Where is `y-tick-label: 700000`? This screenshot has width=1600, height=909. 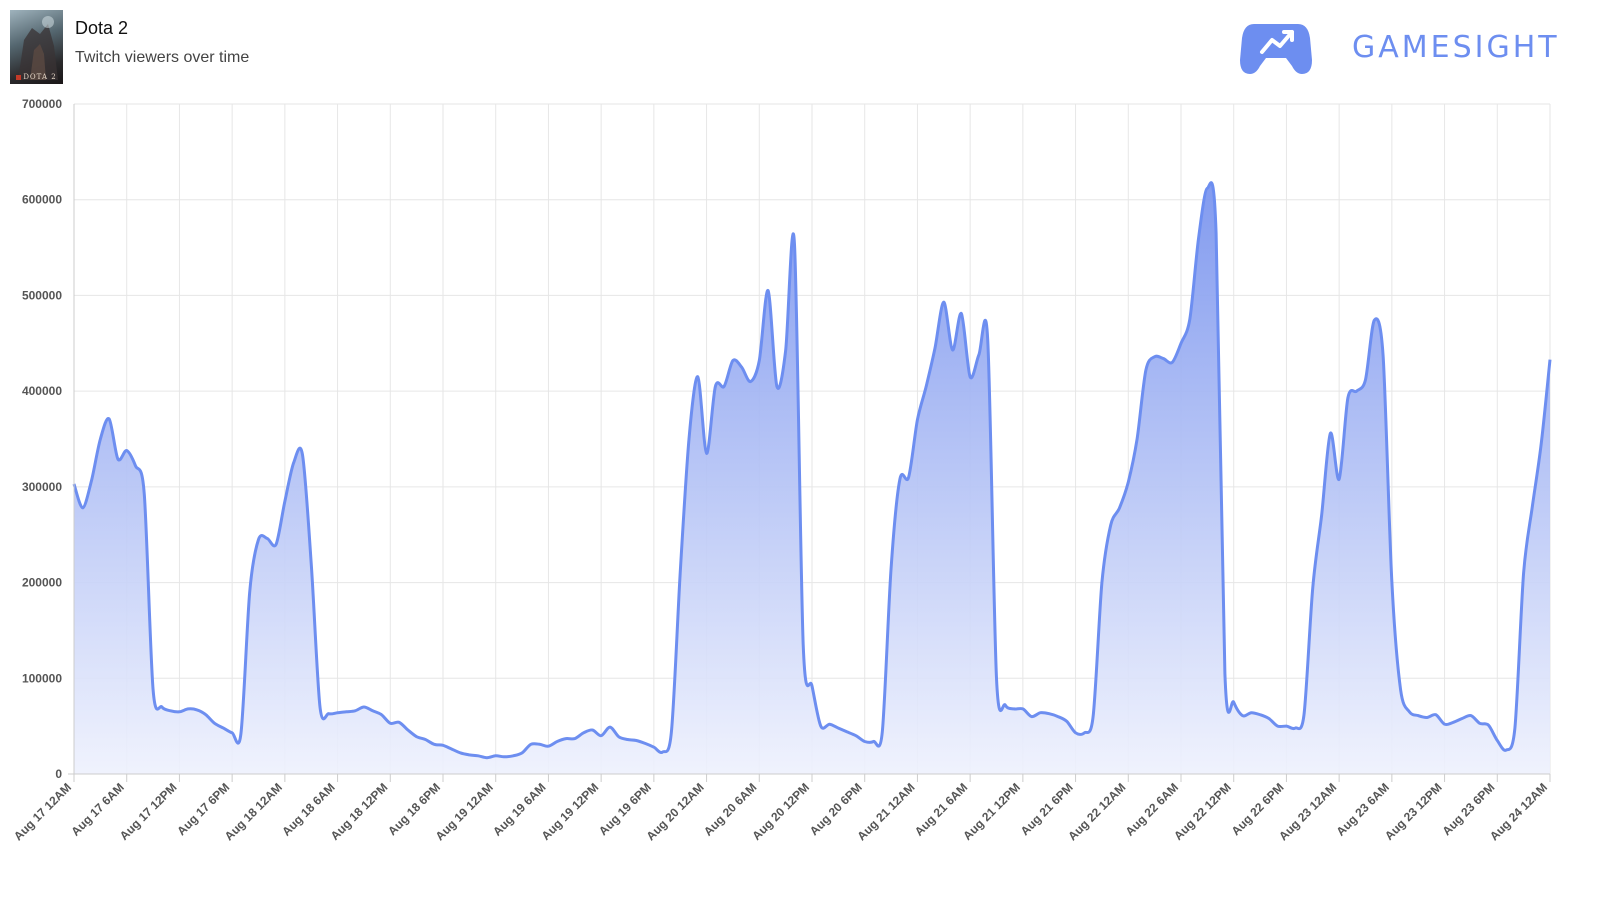 y-tick-label: 700000 is located at coordinates (42, 104).